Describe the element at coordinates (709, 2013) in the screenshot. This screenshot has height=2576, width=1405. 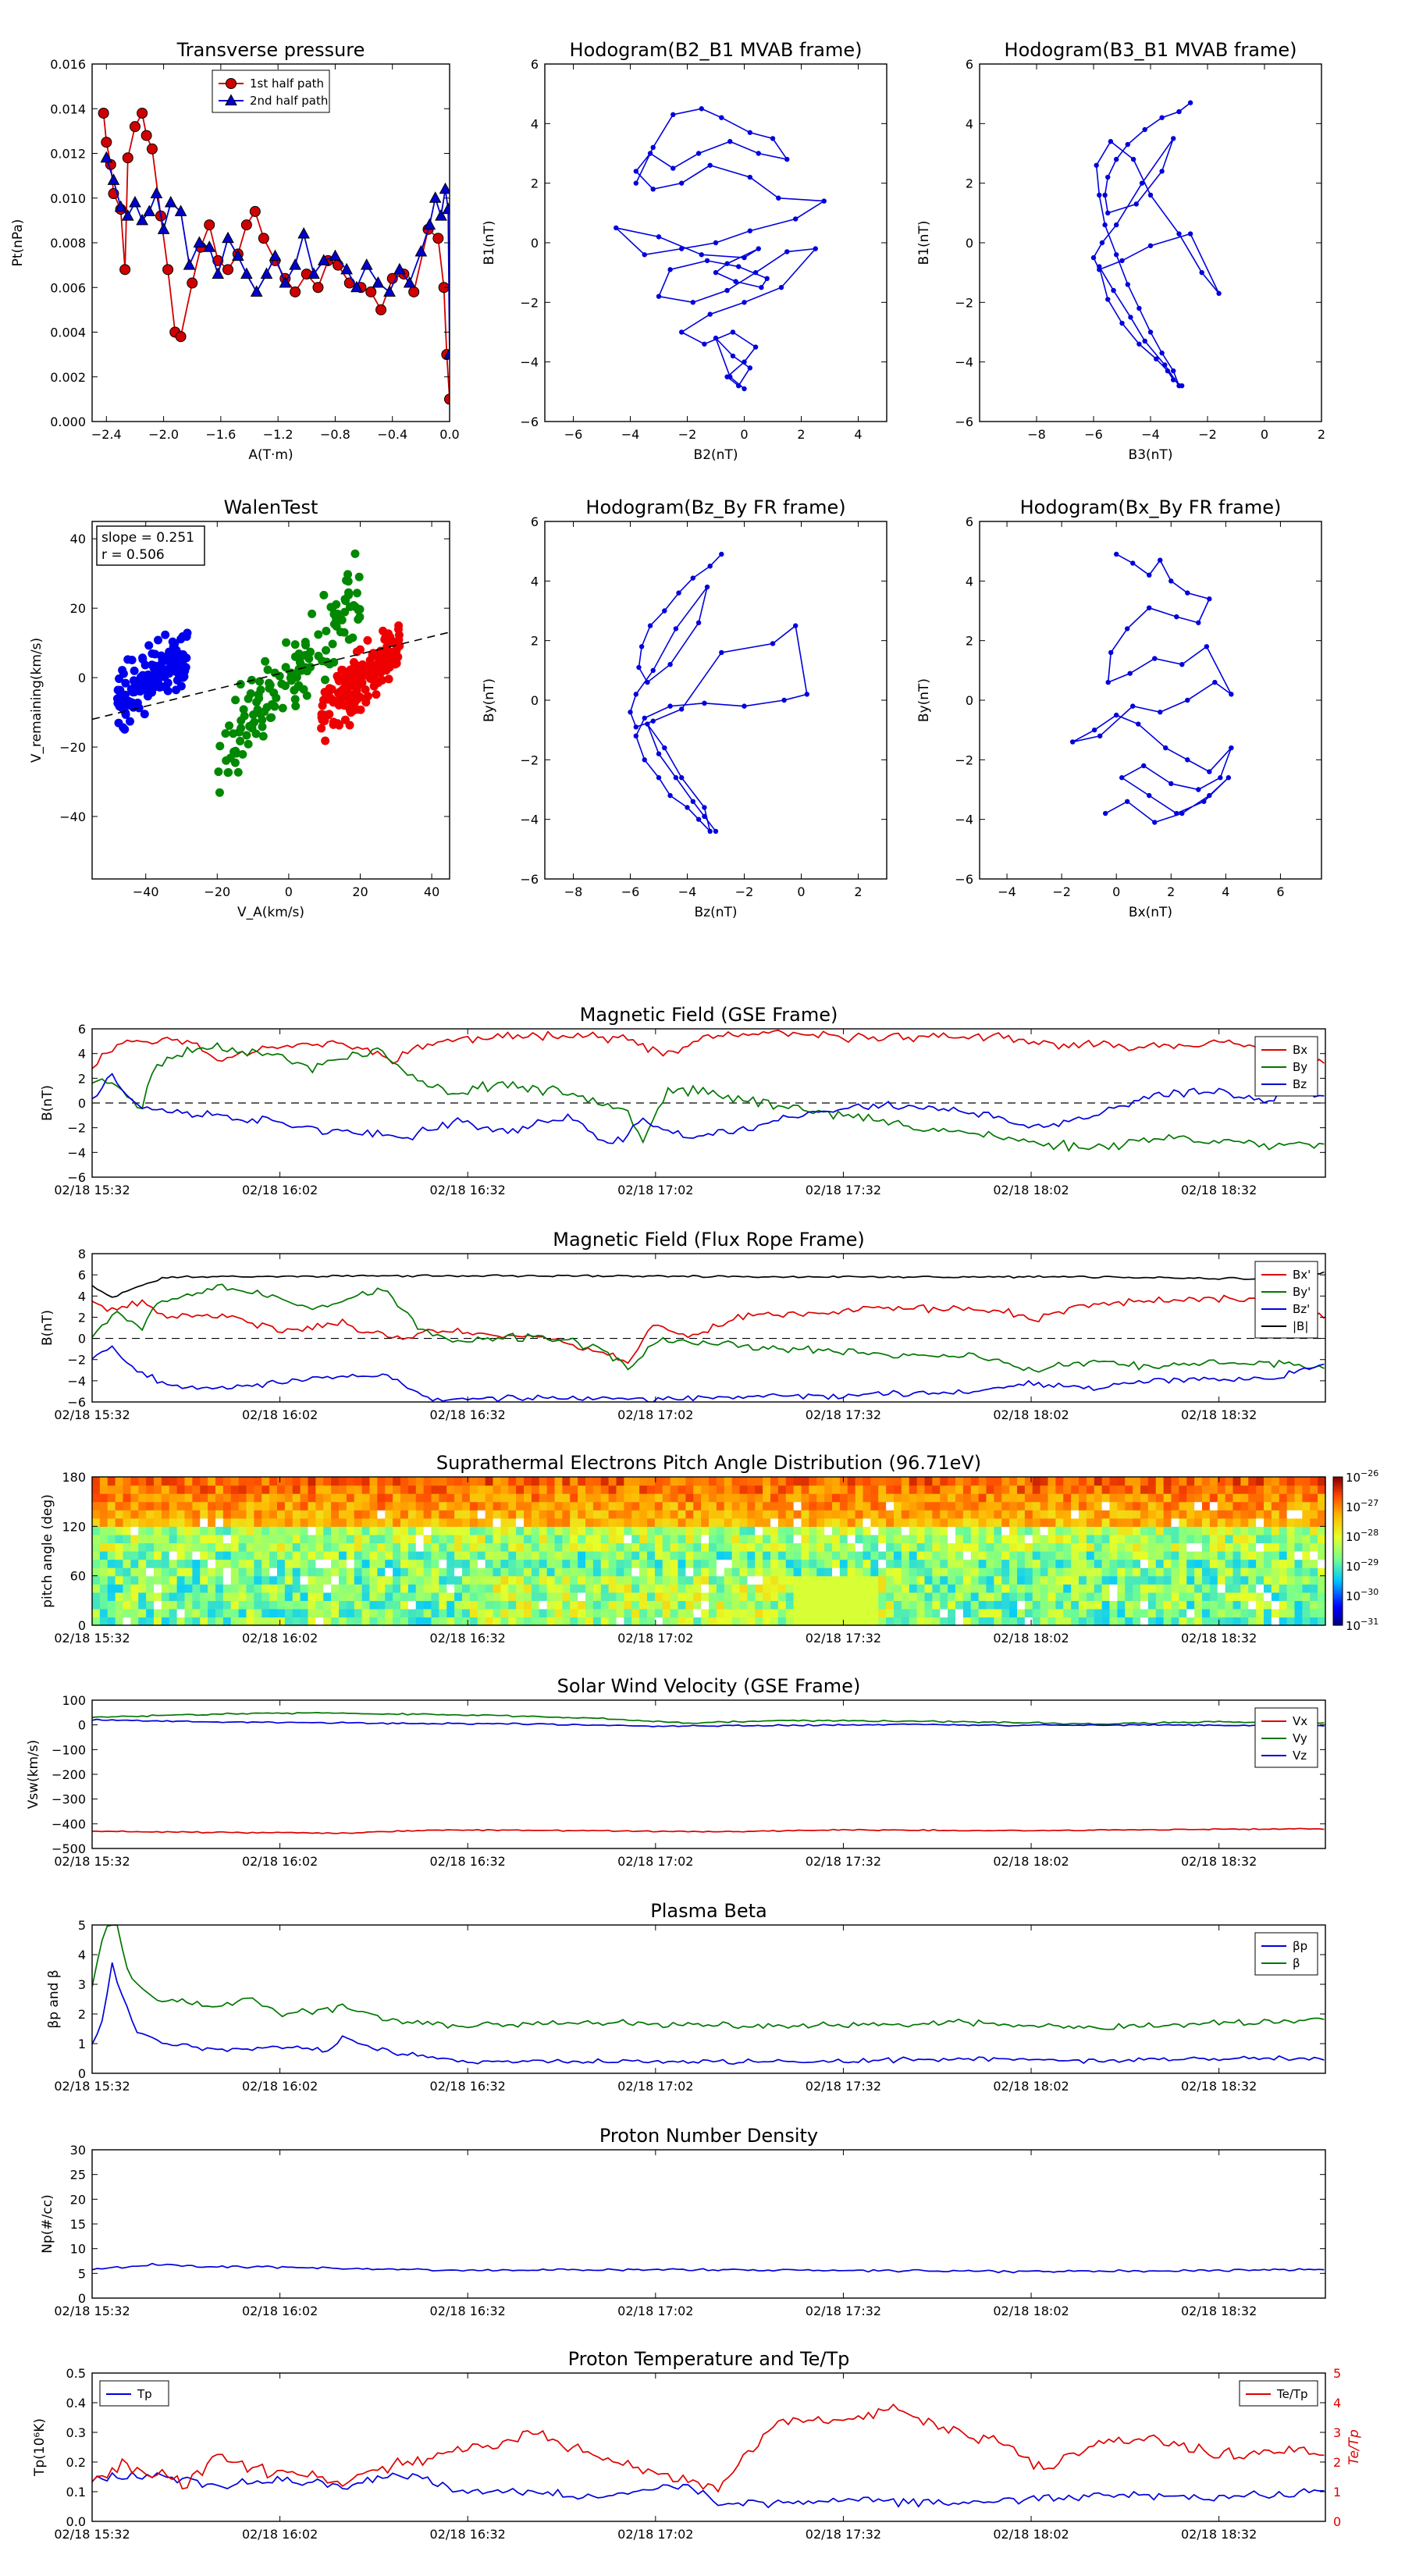
I see `beta-series-p` at that location.